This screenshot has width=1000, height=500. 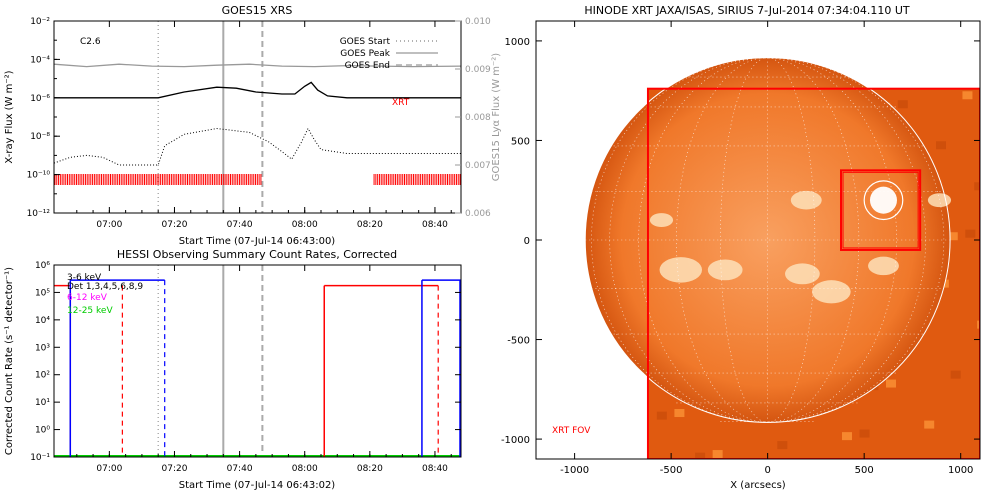 I want to click on hessi-xtick-label: 07:00, so click(x=109, y=469).